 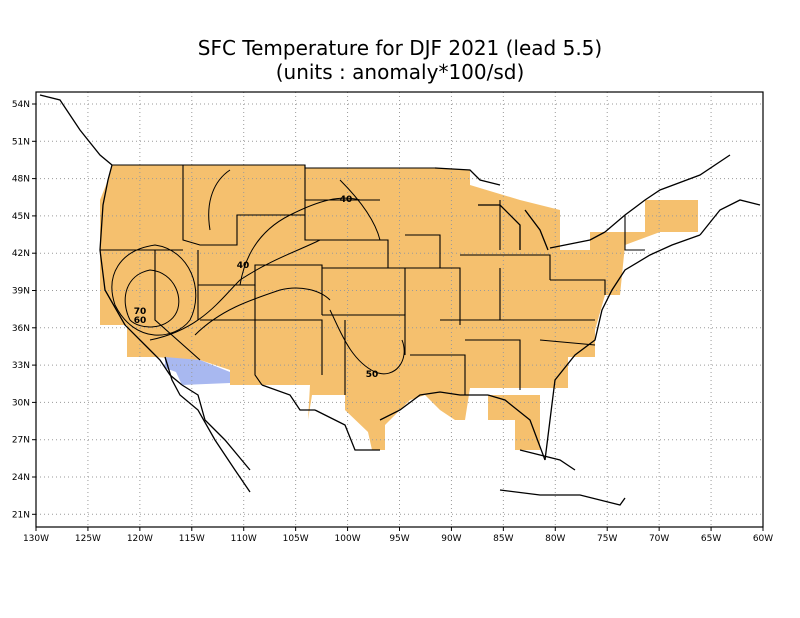 I want to click on lat-tick-label: 42N, so click(x=21, y=254).